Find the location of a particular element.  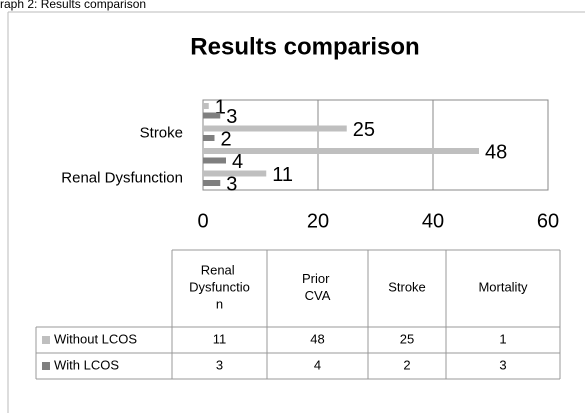

data-label: 11 is located at coordinates (282, 175).